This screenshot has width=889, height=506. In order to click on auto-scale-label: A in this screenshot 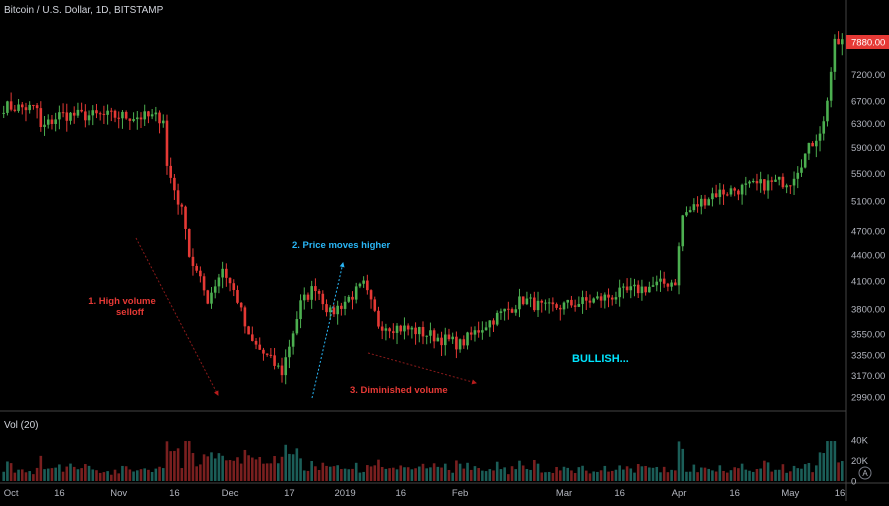, I will do `click(865, 473)`.